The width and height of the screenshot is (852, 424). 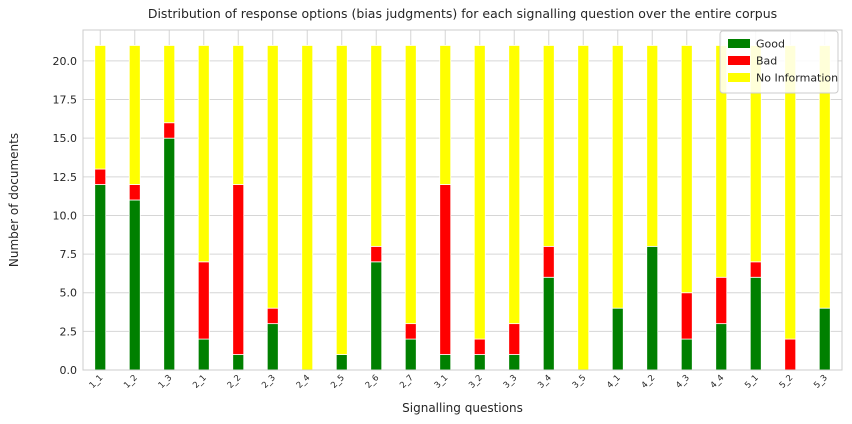 I want to click on y-tick-label: 0.0, so click(x=69, y=370).